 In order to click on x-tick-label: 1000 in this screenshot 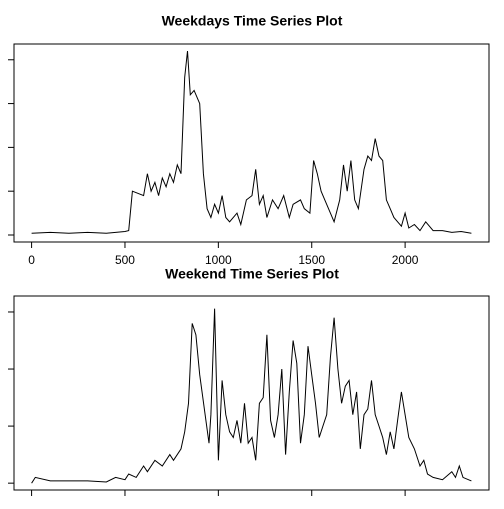, I will do `click(218, 260)`.